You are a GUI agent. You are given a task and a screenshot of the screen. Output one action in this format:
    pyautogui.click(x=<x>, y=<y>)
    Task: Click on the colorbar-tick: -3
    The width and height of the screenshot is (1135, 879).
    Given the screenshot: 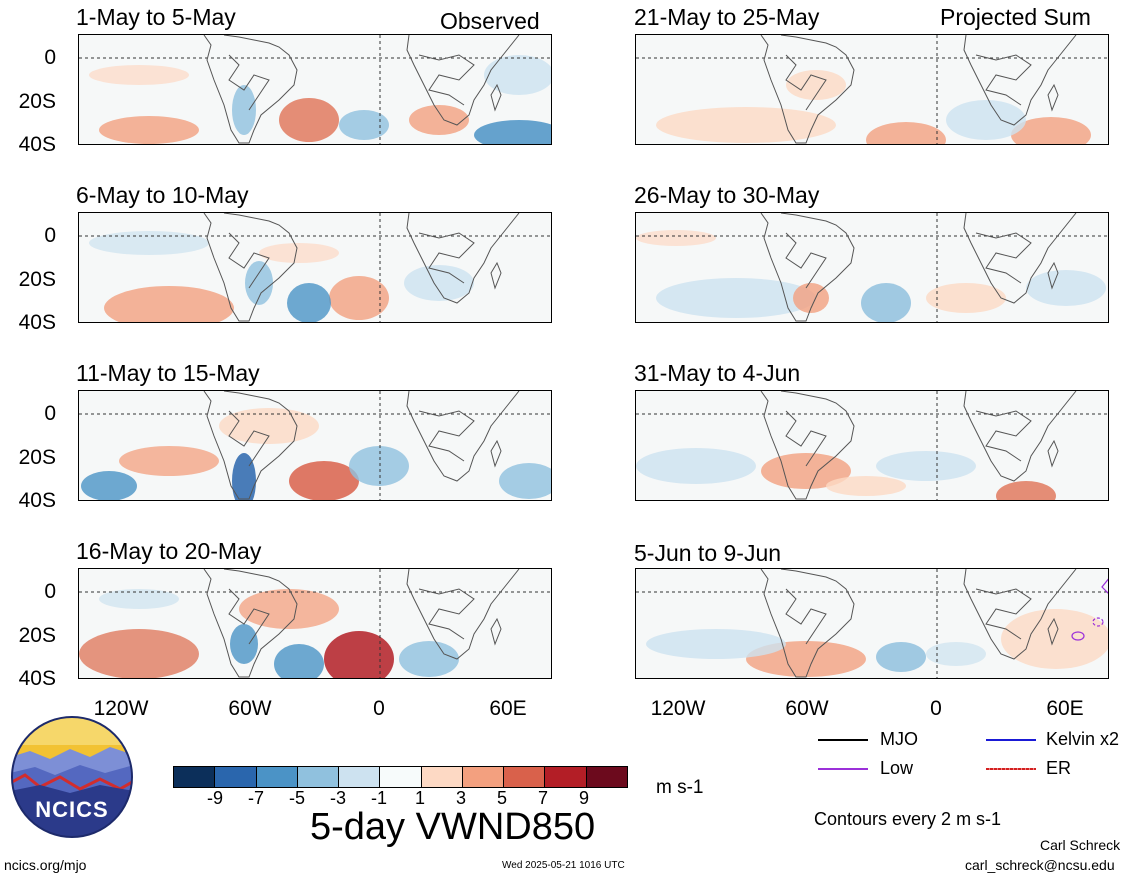 What is the action you would take?
    pyautogui.click(x=337, y=798)
    